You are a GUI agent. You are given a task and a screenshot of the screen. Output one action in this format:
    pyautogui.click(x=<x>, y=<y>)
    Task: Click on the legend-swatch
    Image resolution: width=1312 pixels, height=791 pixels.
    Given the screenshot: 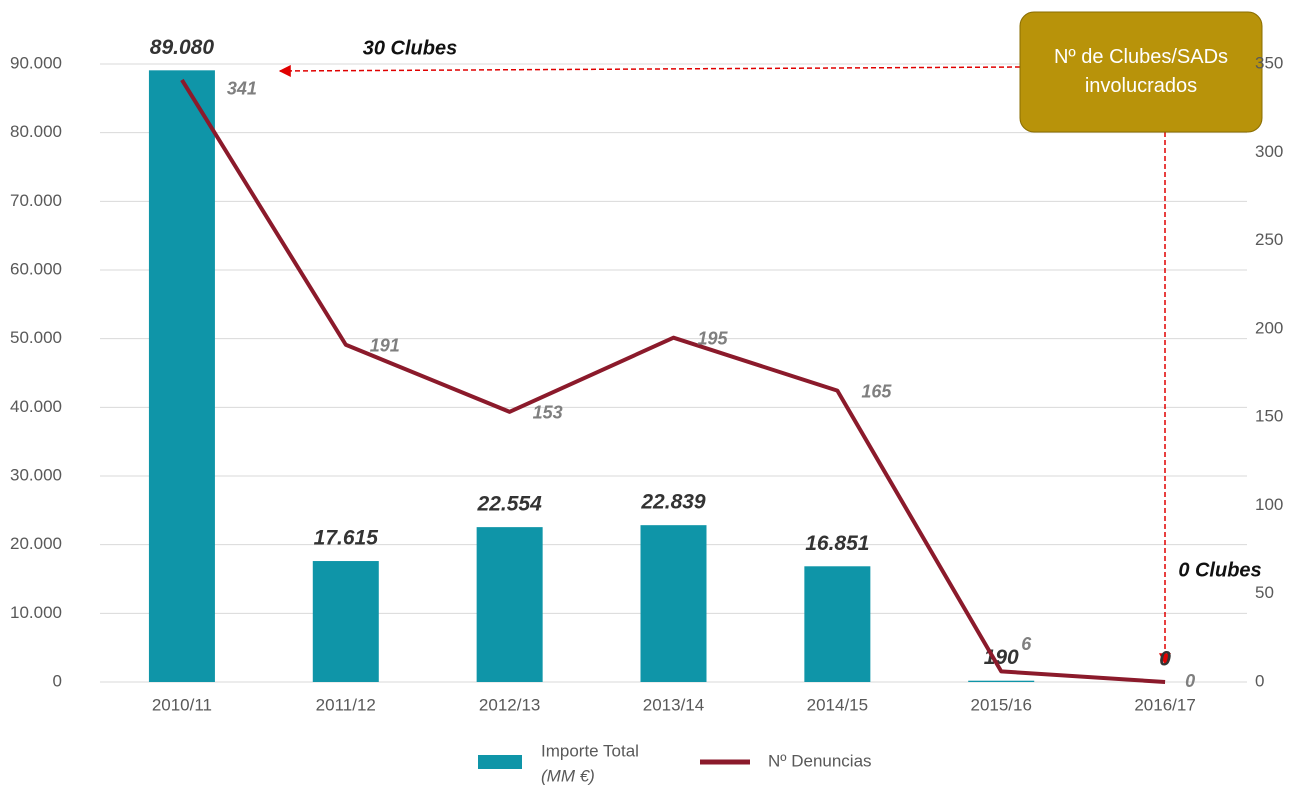 What is the action you would take?
    pyautogui.click(x=500, y=762)
    